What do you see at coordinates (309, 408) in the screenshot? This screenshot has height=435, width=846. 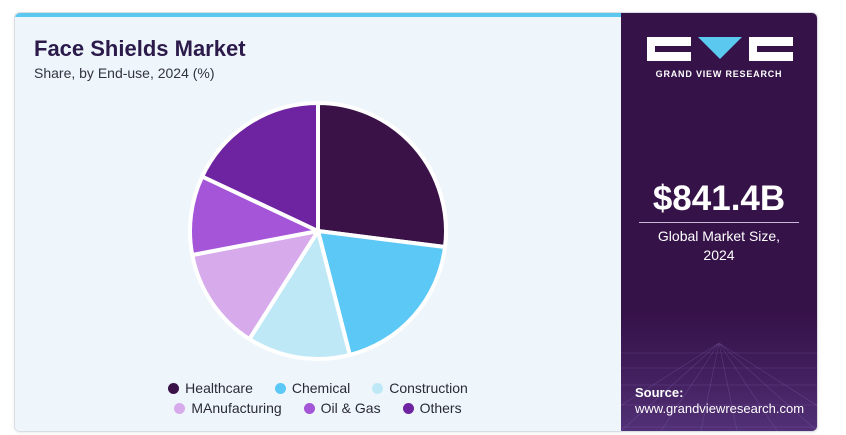 I see `legend-swatch-oil-gas` at bounding box center [309, 408].